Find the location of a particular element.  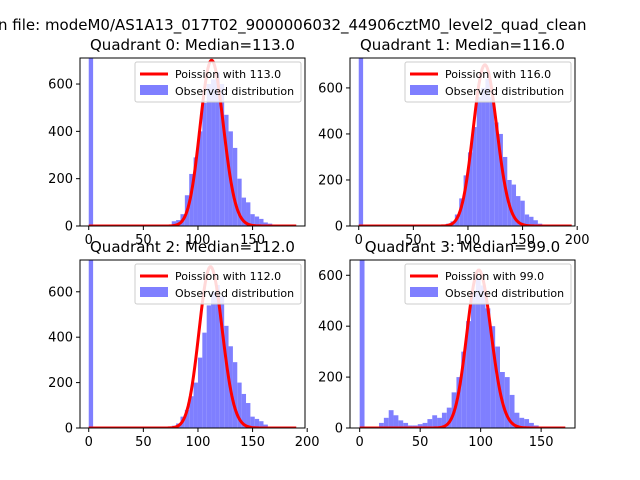

legend-box is located at coordinates (218, 284).